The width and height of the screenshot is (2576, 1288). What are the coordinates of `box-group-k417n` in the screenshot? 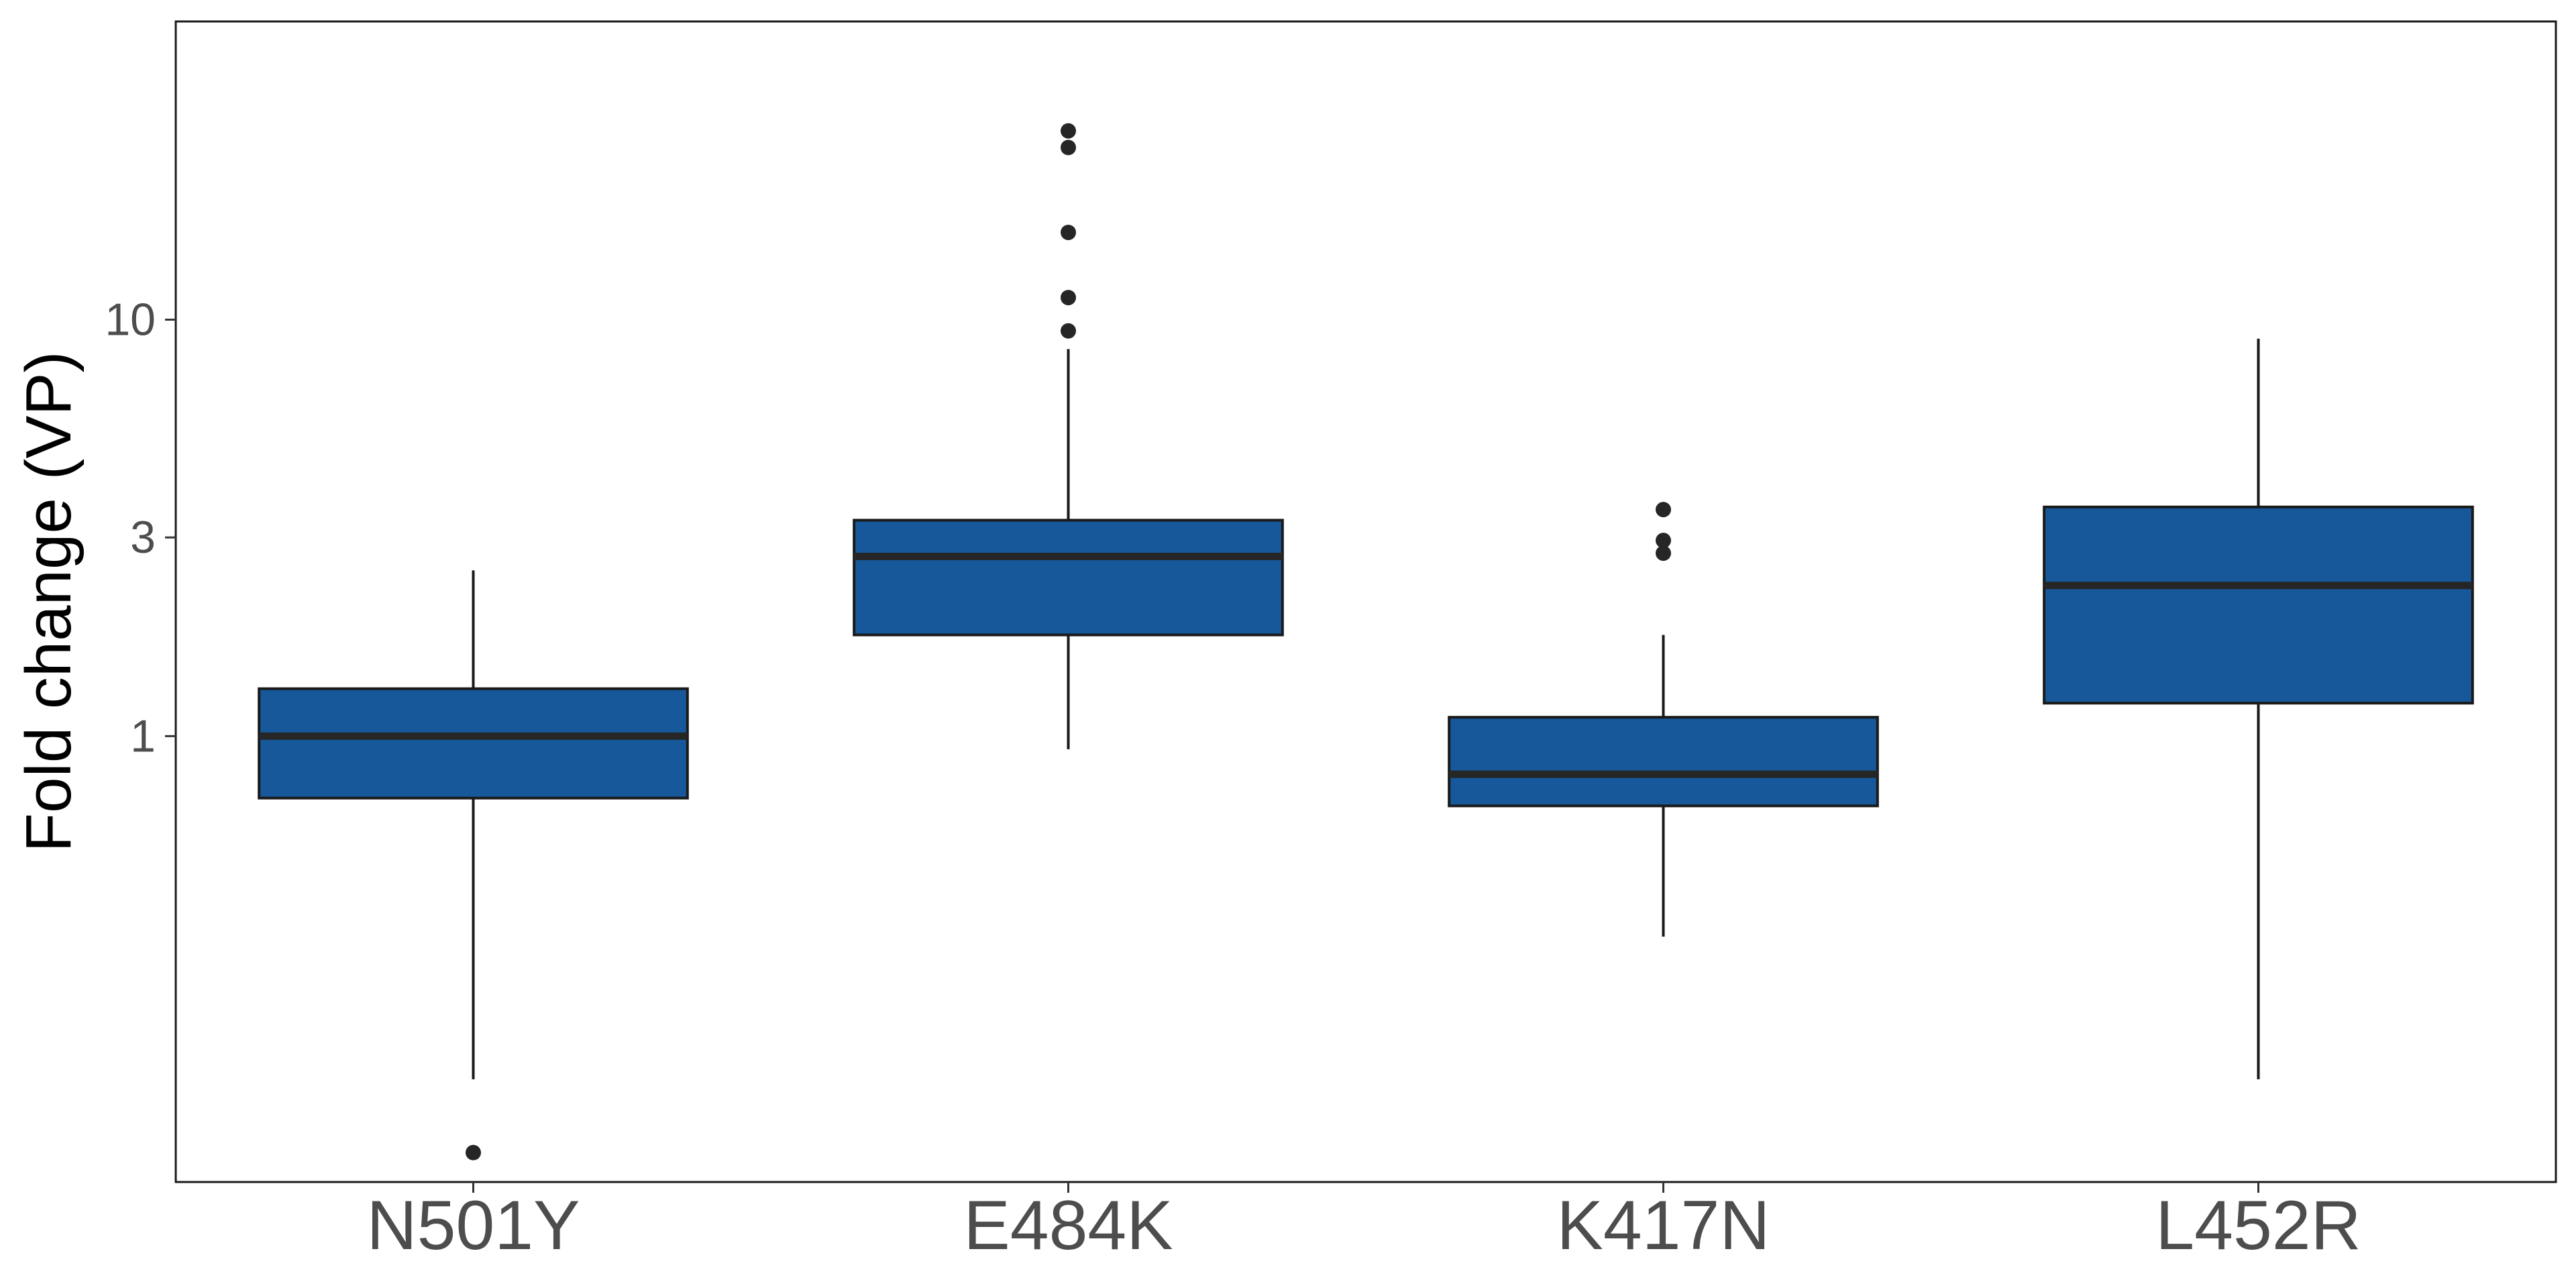 It's located at (1663, 719).